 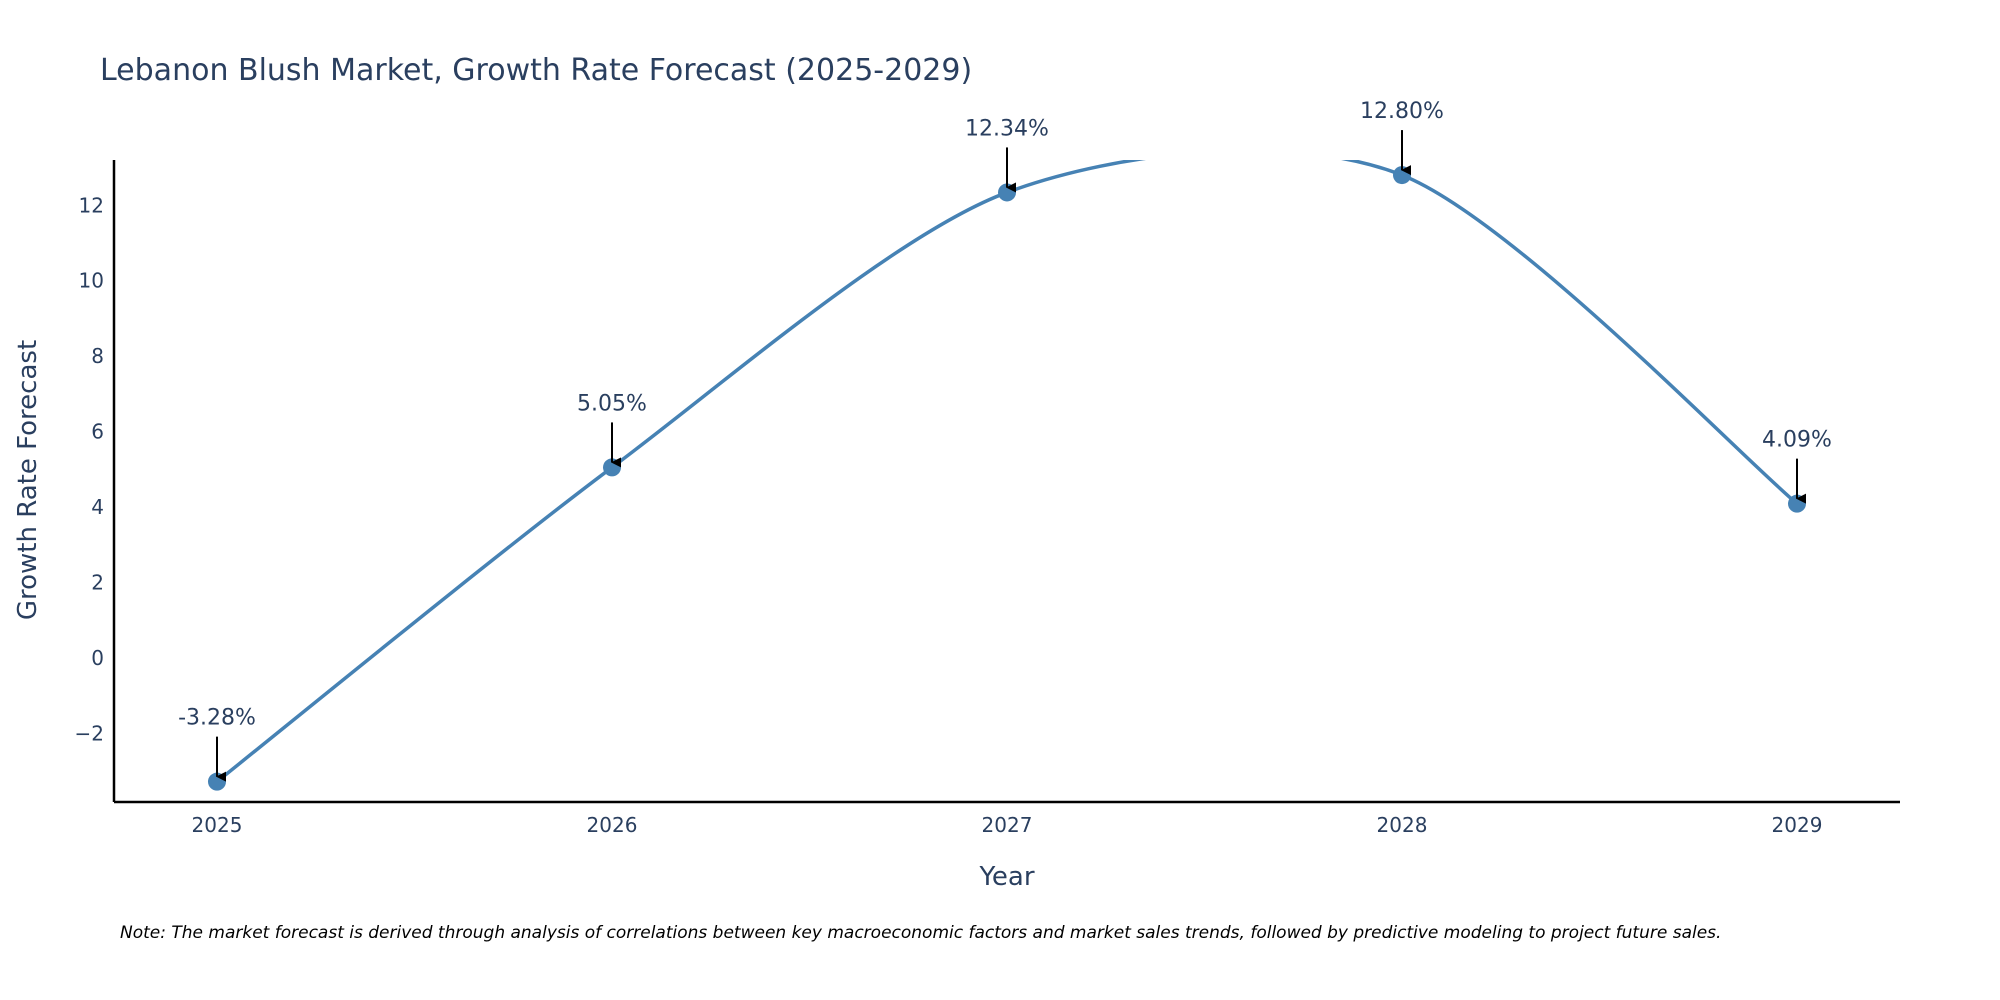 What do you see at coordinates (28, 480) in the screenshot?
I see `y-axis-title: Growth Rate Forecast` at bounding box center [28, 480].